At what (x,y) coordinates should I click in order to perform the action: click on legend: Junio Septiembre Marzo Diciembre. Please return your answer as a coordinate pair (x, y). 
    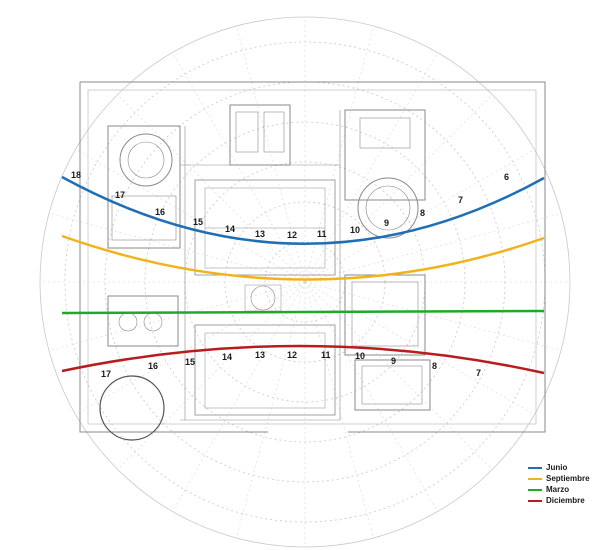
    Looking at the image, I should click on (559, 484).